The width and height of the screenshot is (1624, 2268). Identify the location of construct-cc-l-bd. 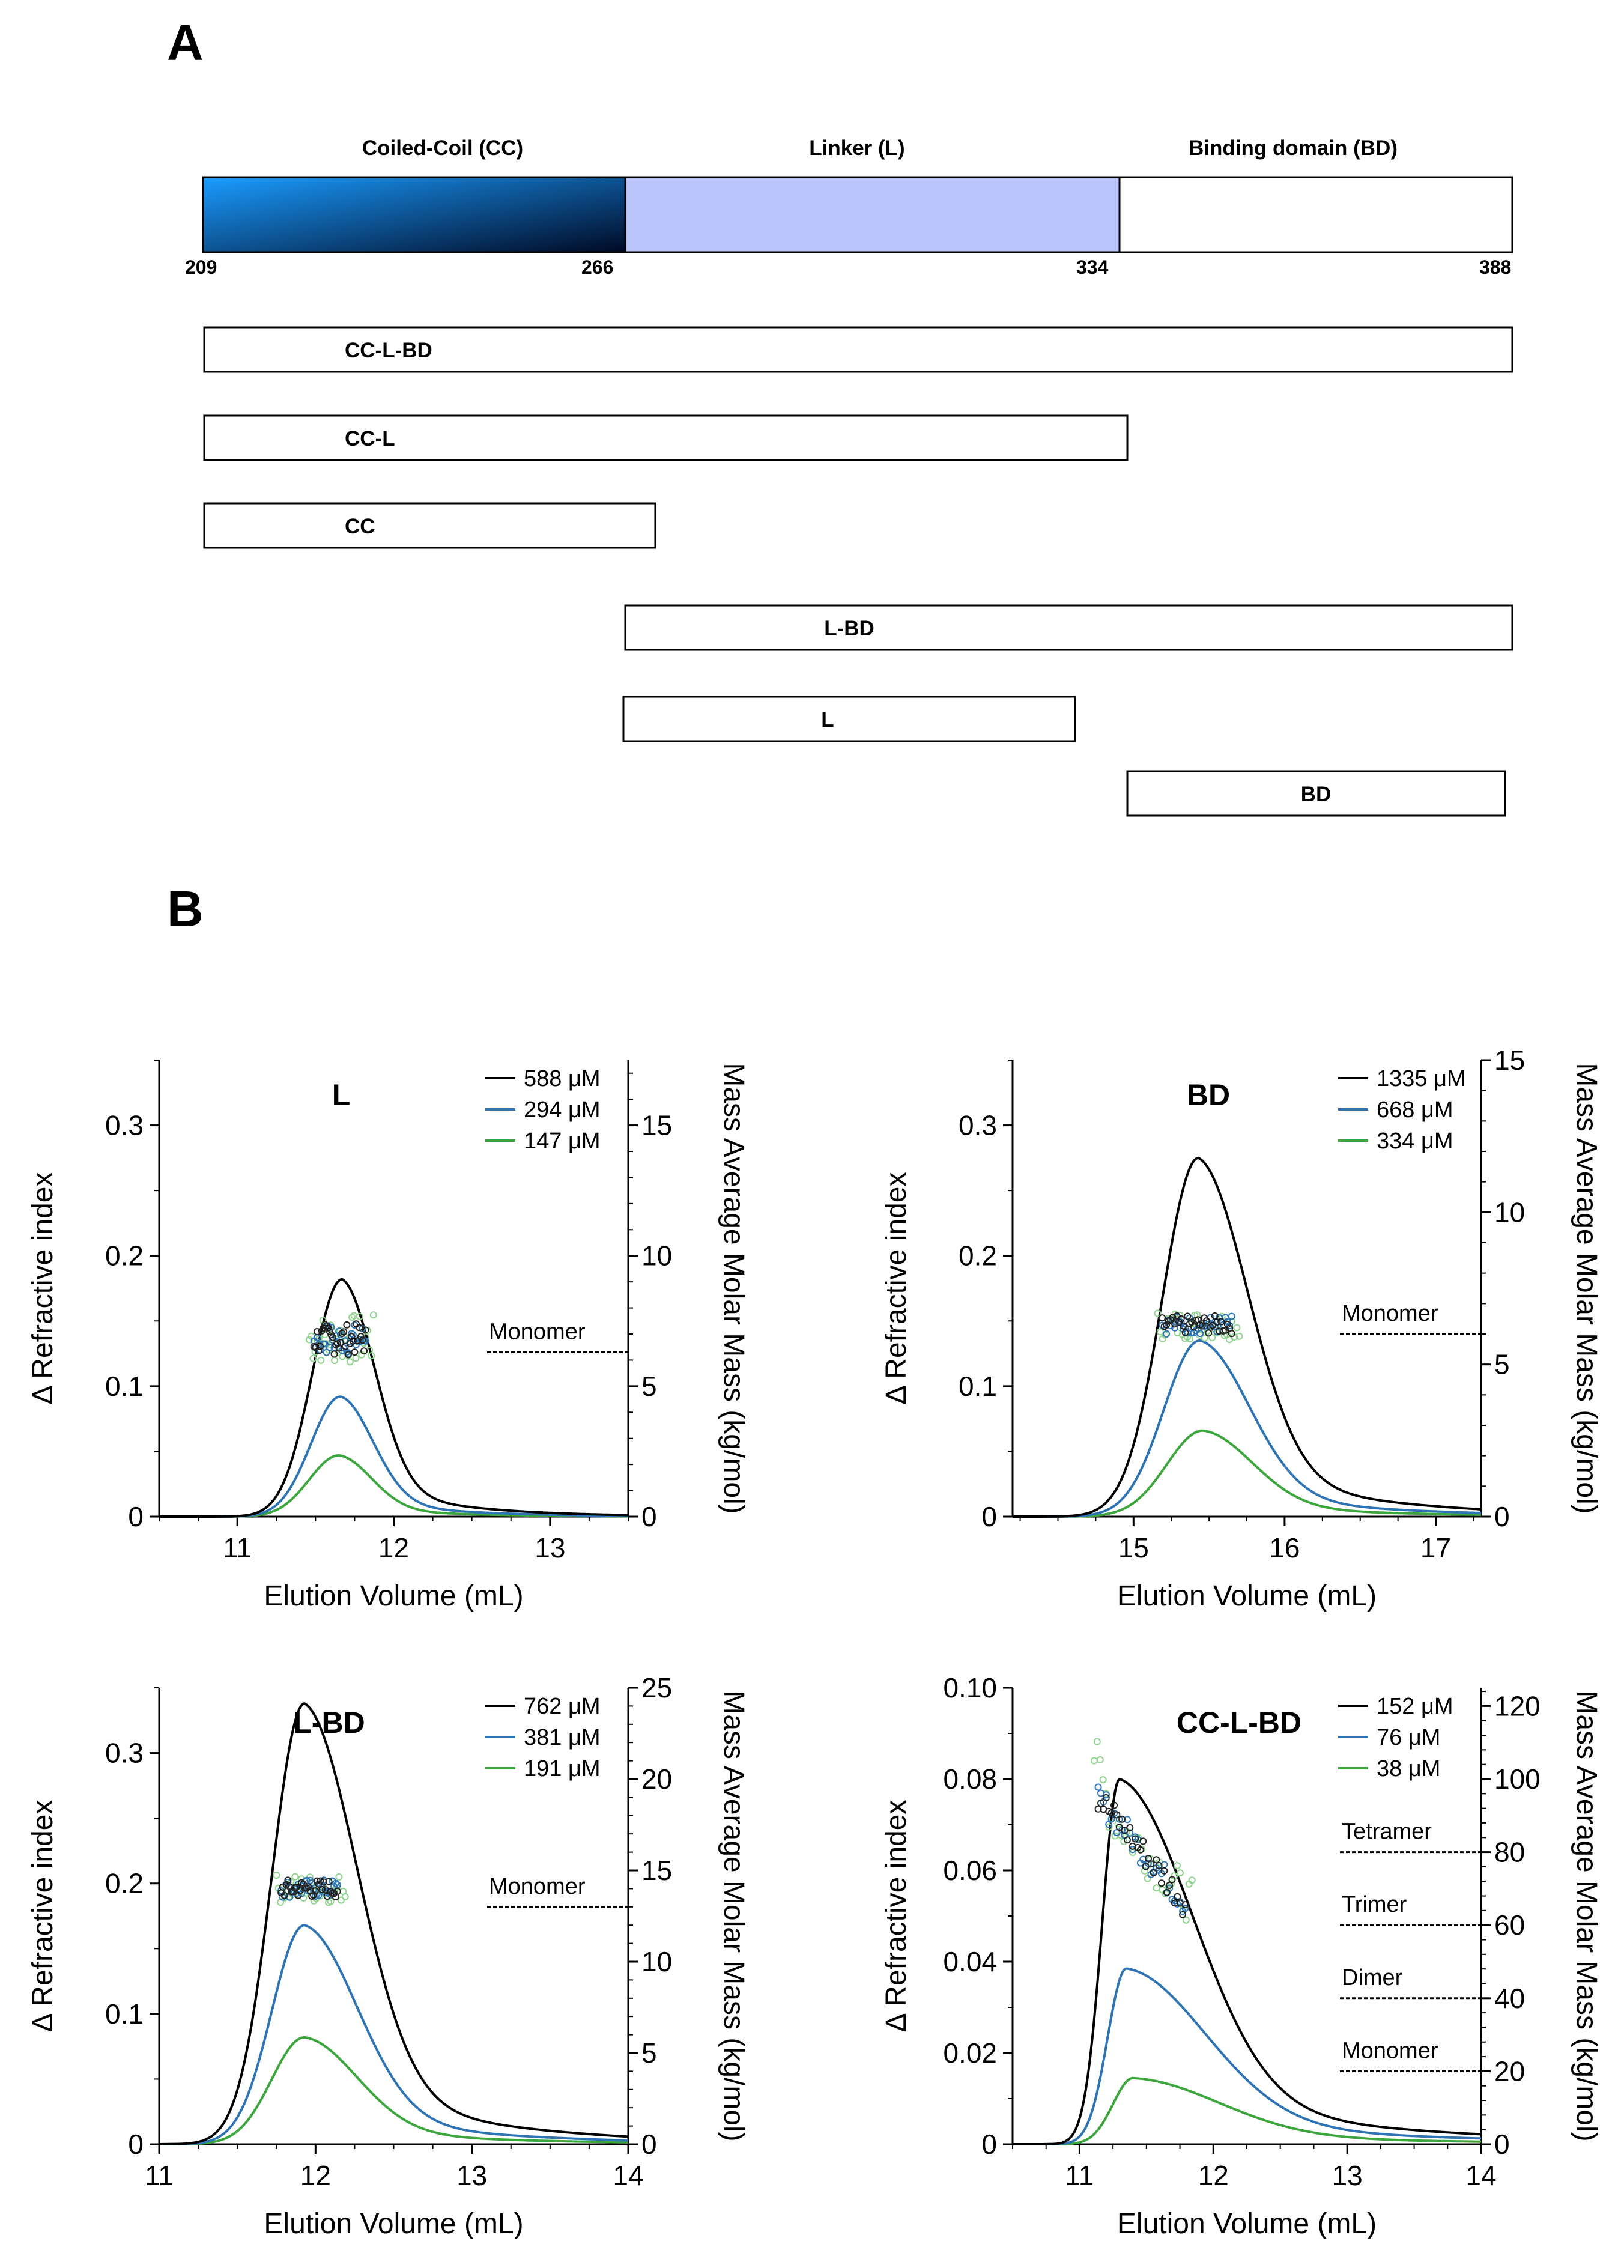
(858, 349).